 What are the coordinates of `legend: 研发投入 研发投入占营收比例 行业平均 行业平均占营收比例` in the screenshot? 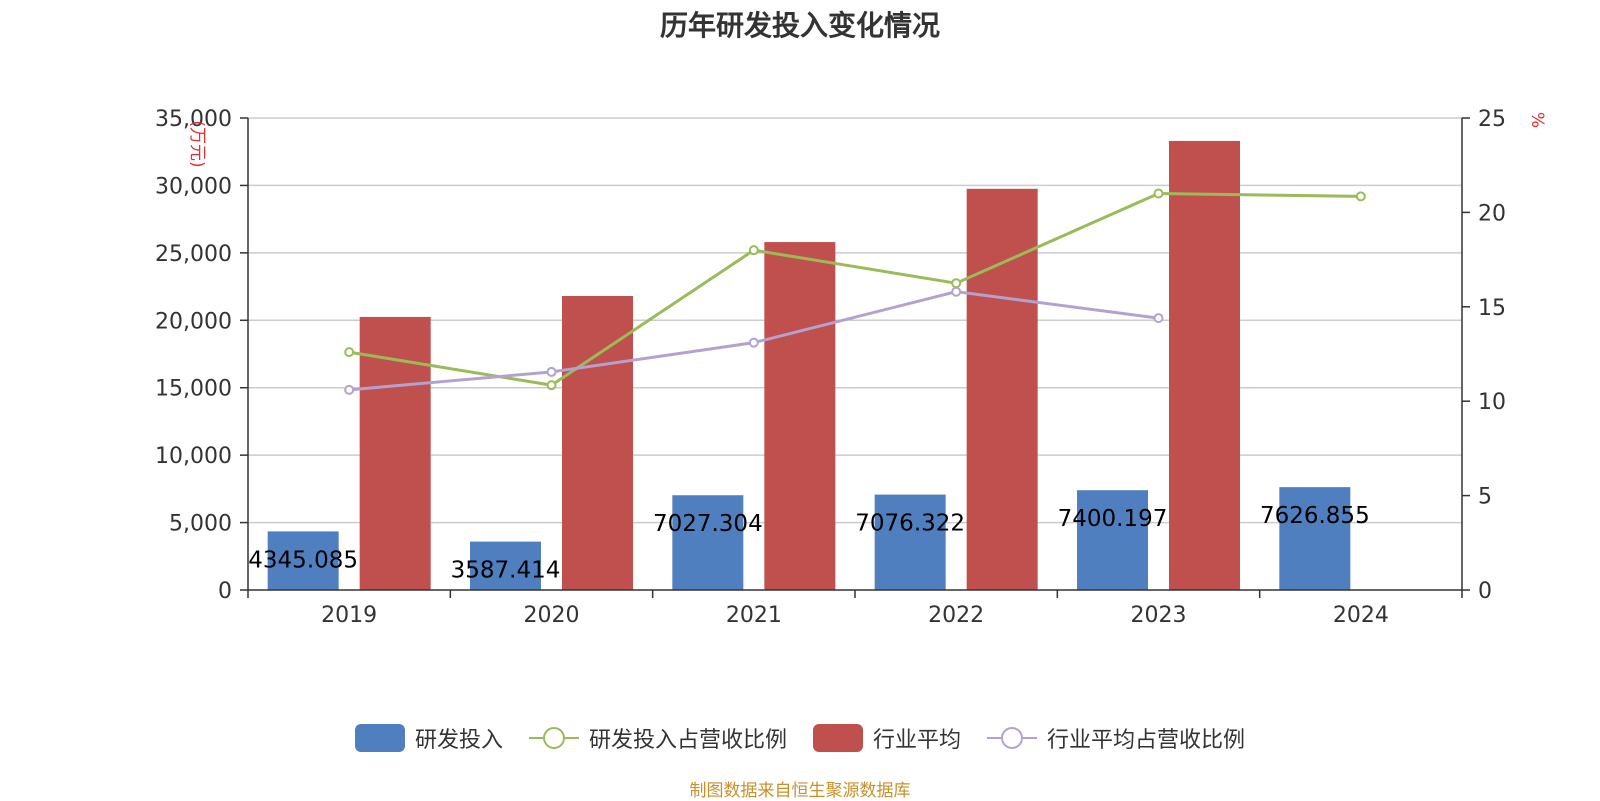 It's located at (800, 738).